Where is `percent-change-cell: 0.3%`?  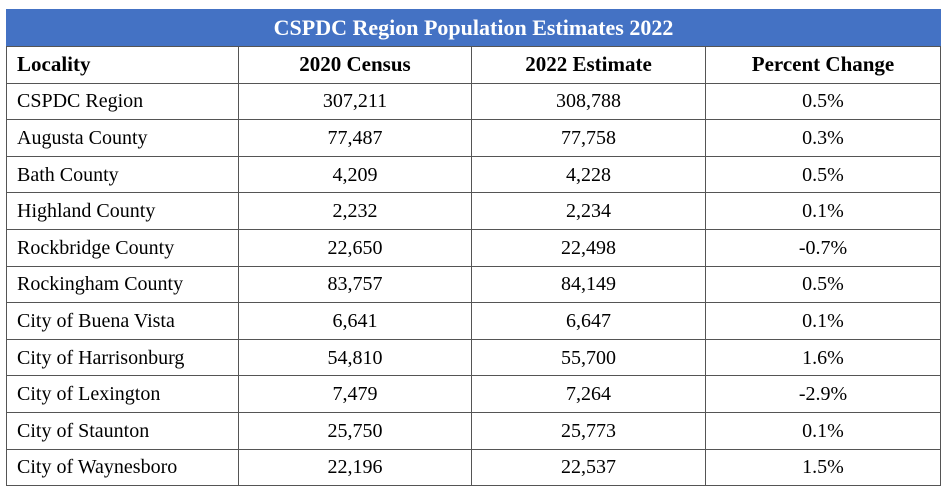 percent-change-cell: 0.3% is located at coordinates (823, 138).